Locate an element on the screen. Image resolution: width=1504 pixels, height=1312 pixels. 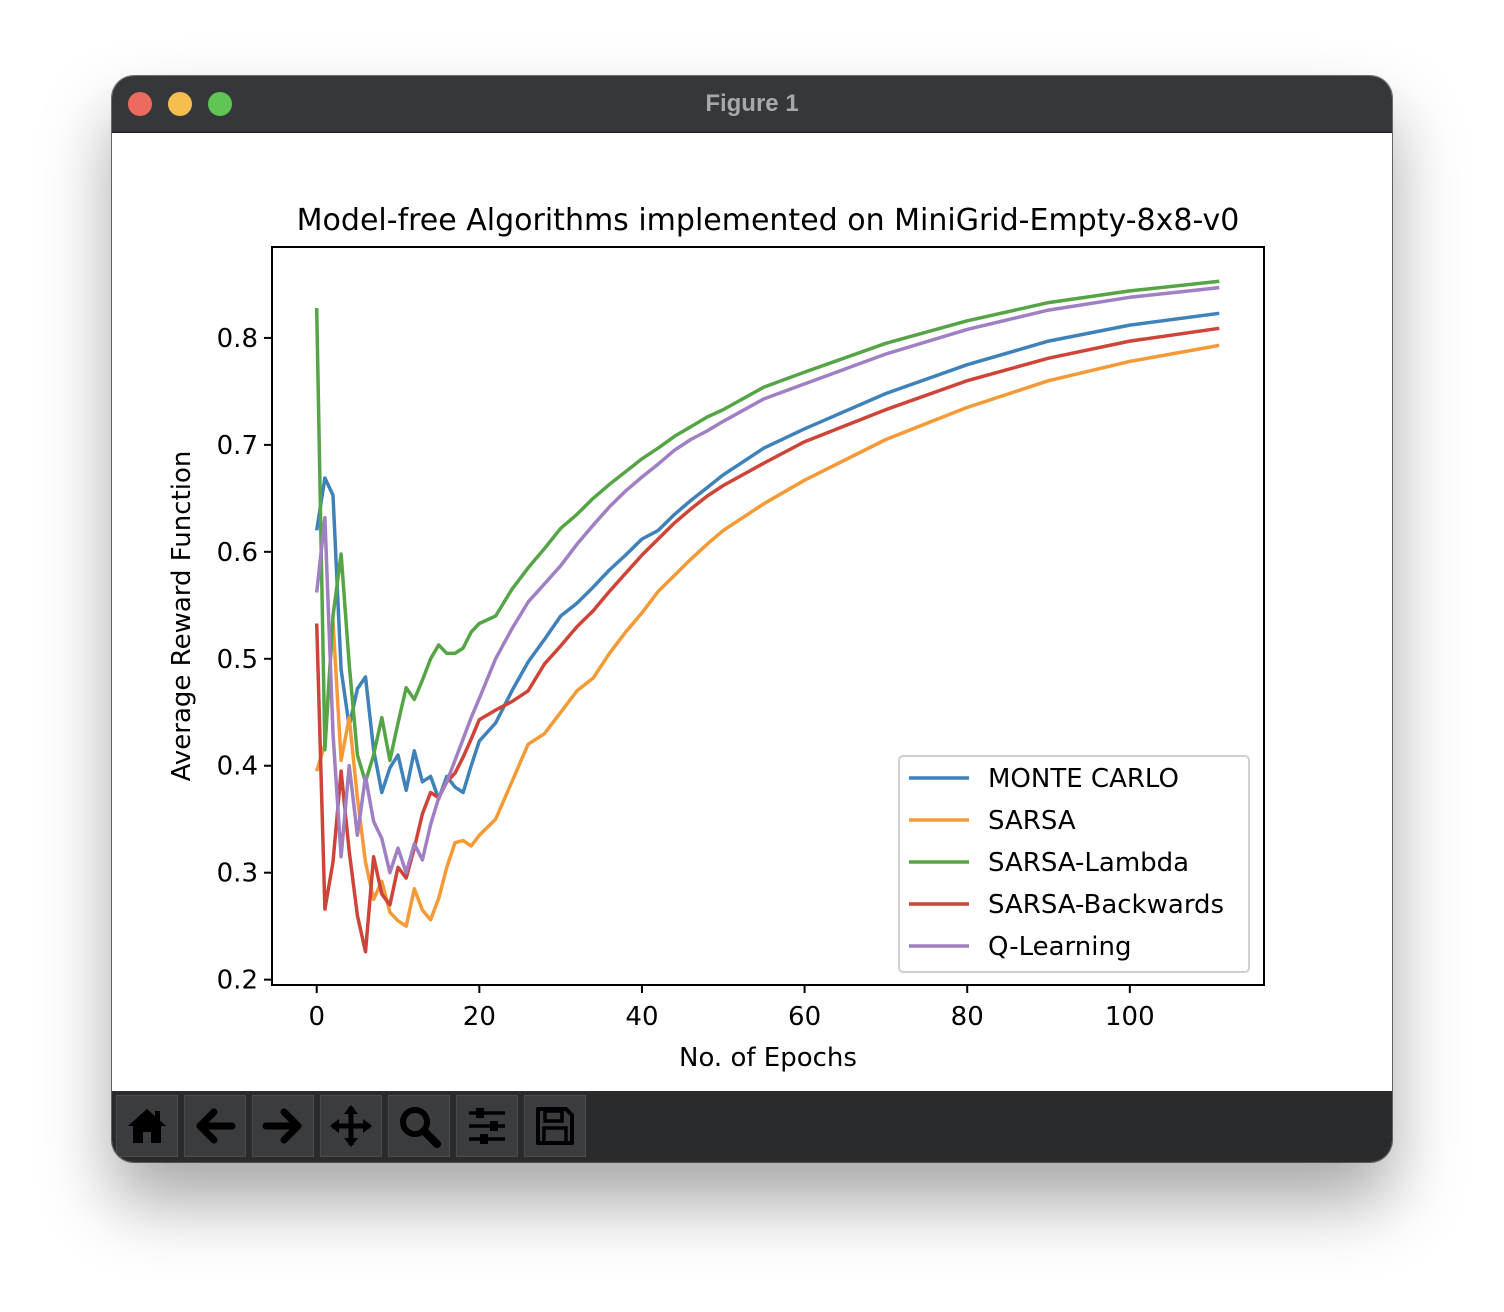
zoom-magnifier-icon is located at coordinates (420, 1127).